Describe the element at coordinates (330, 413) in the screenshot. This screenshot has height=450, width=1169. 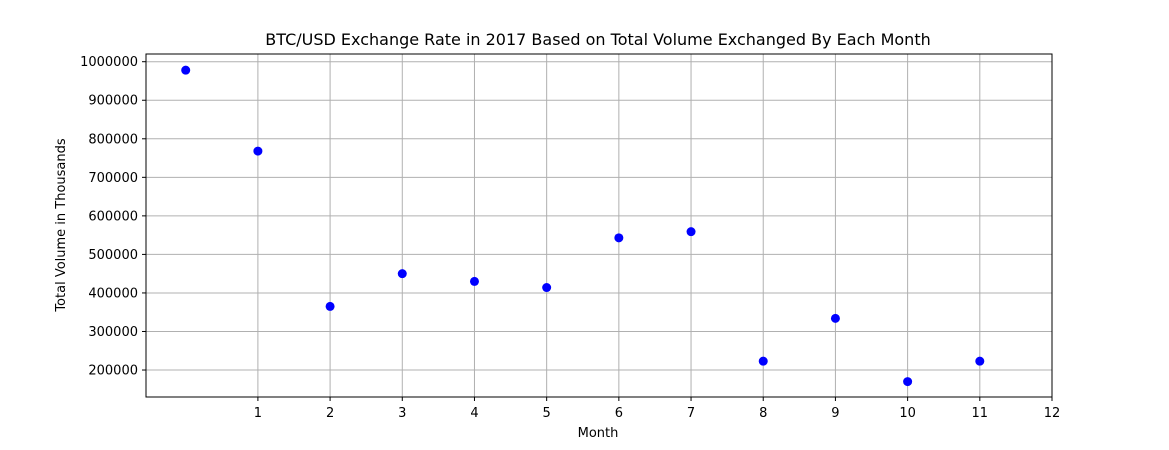
I see `x-tick-label: 2` at that location.